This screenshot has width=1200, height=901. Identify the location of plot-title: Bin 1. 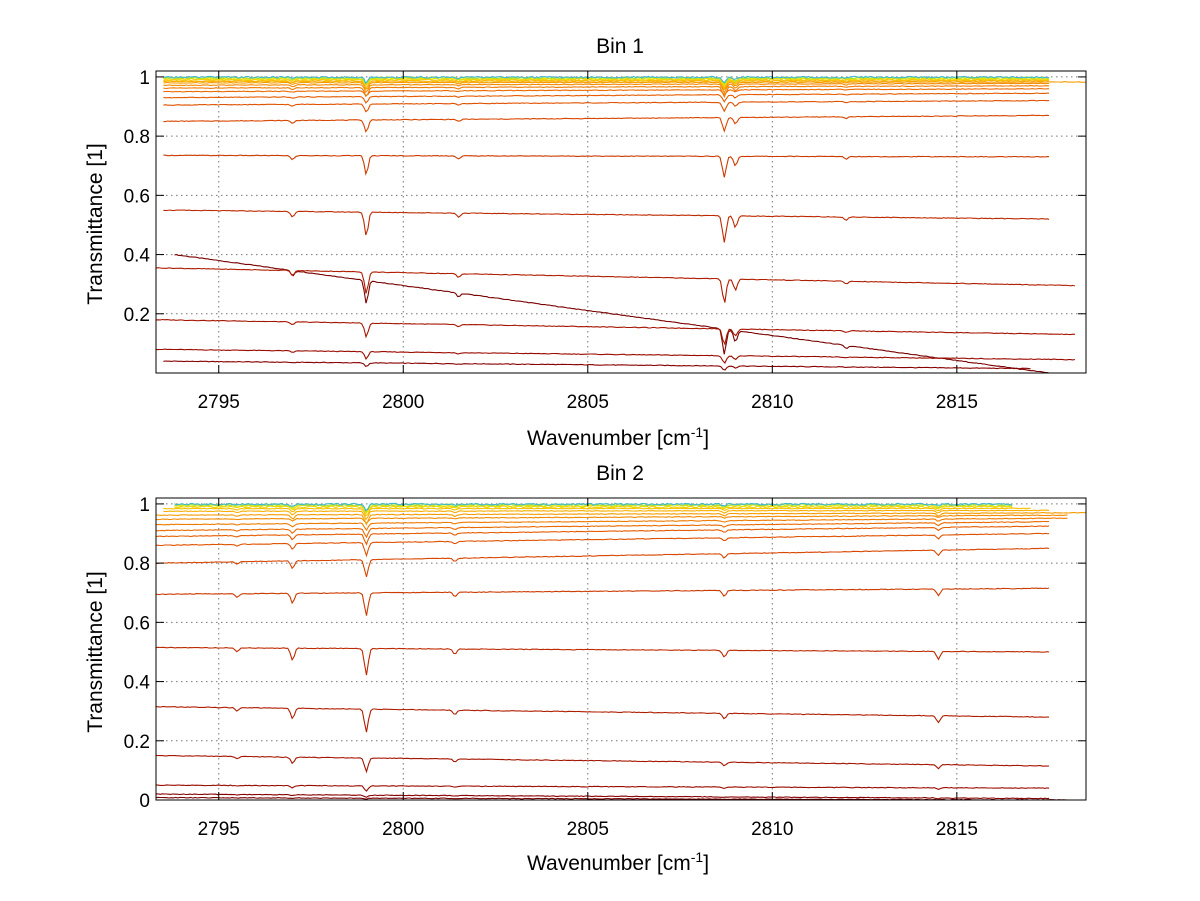
(620, 46).